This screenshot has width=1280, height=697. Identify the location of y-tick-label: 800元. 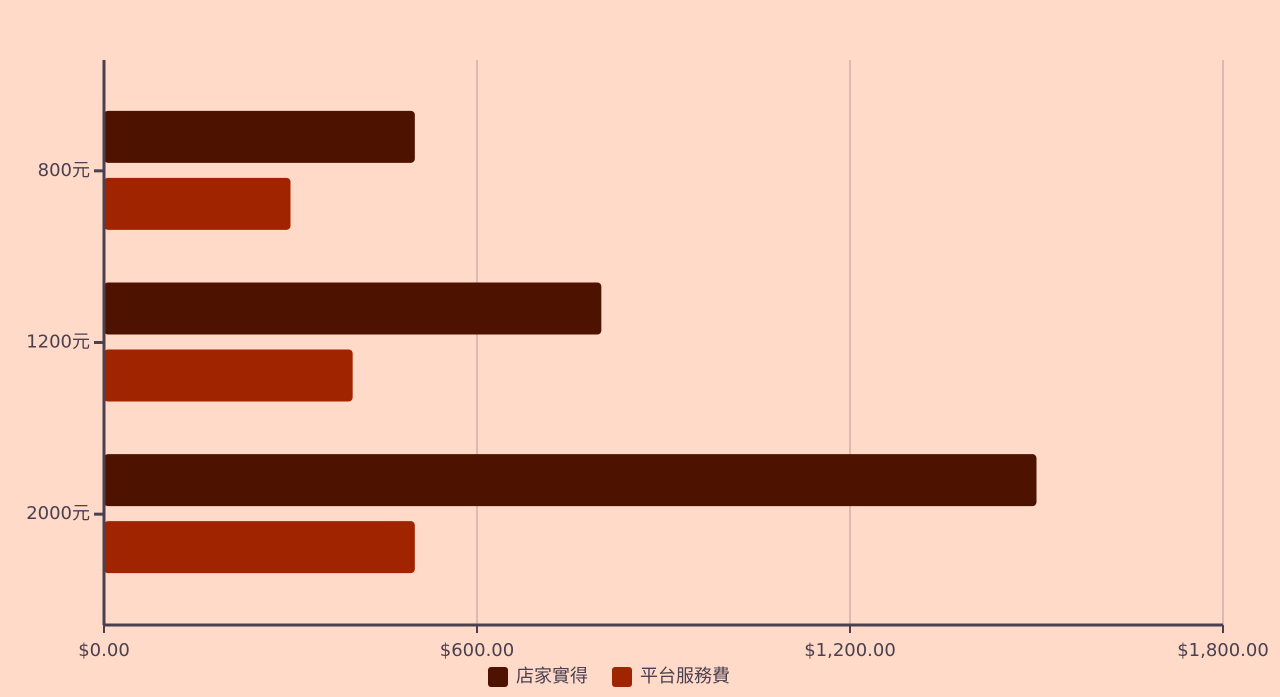
(64, 170).